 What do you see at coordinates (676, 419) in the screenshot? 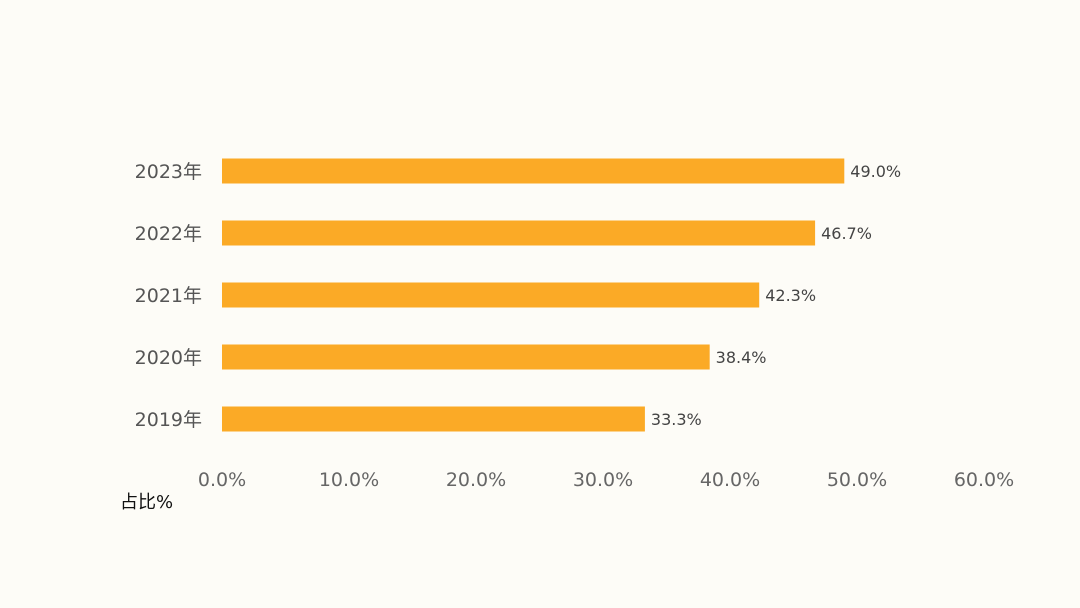
I see `data-label-4: 33.3%` at bounding box center [676, 419].